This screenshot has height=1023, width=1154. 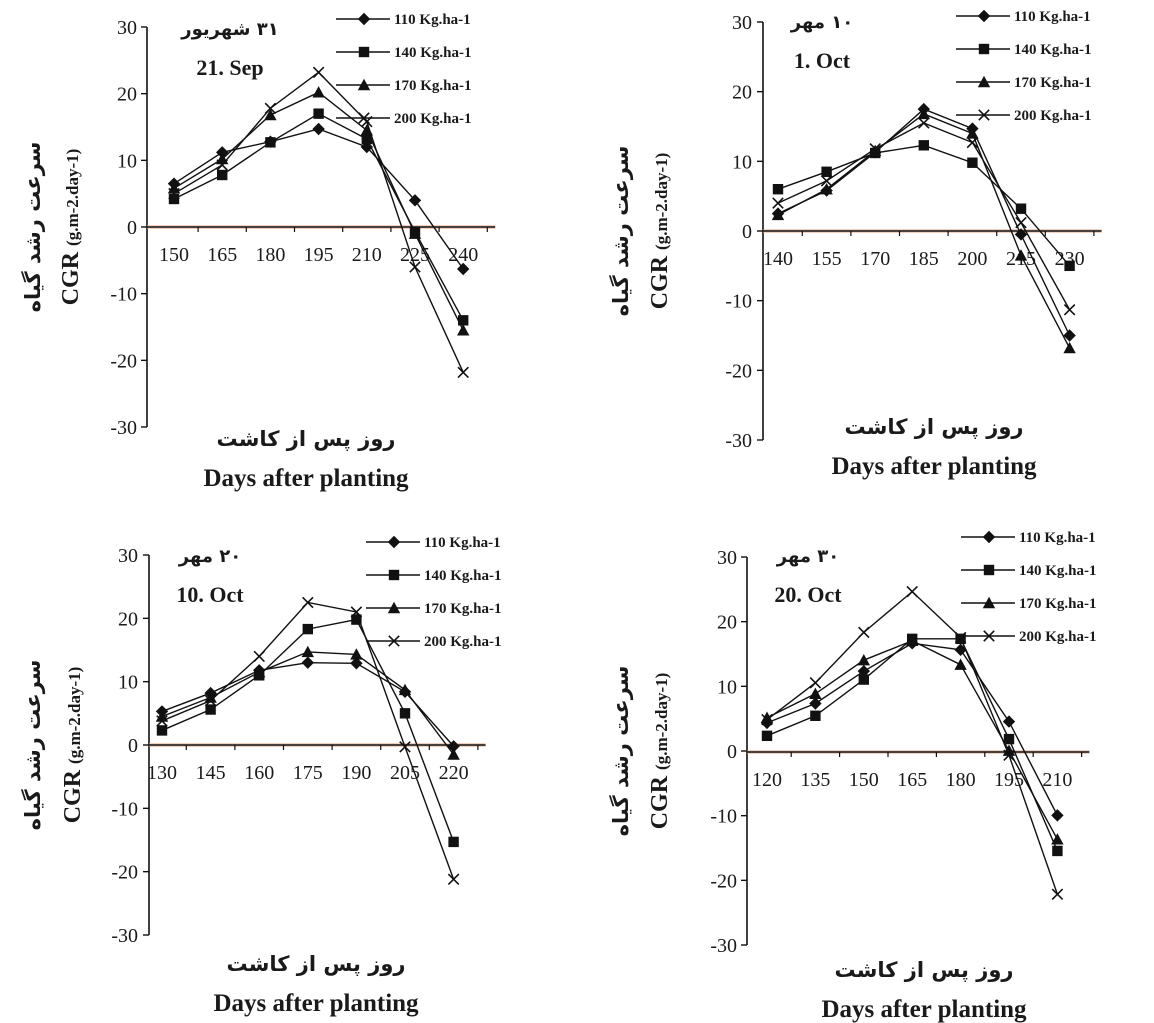 What do you see at coordinates (924, 259) in the screenshot?
I see `x-tick-label: 185` at bounding box center [924, 259].